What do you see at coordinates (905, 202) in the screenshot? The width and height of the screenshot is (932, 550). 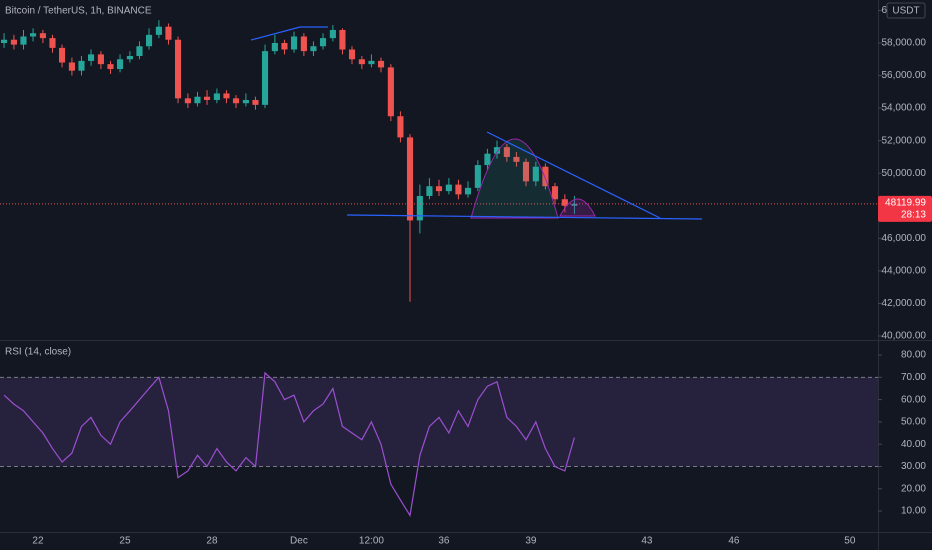 I see `last-price-label: 48119.99` at bounding box center [905, 202].